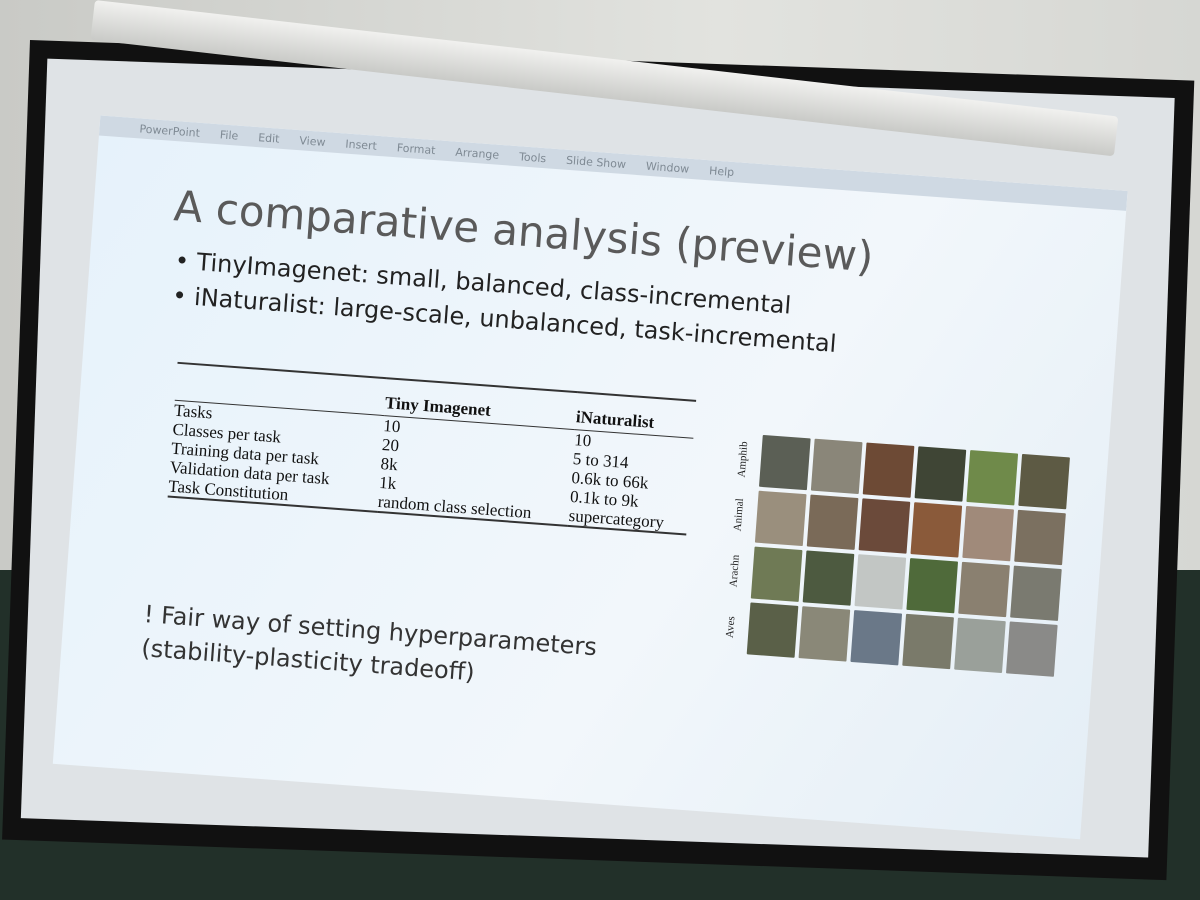 The height and width of the screenshot is (900, 1200). What do you see at coordinates (229, 135) in the screenshot?
I see `menu-item: File` at bounding box center [229, 135].